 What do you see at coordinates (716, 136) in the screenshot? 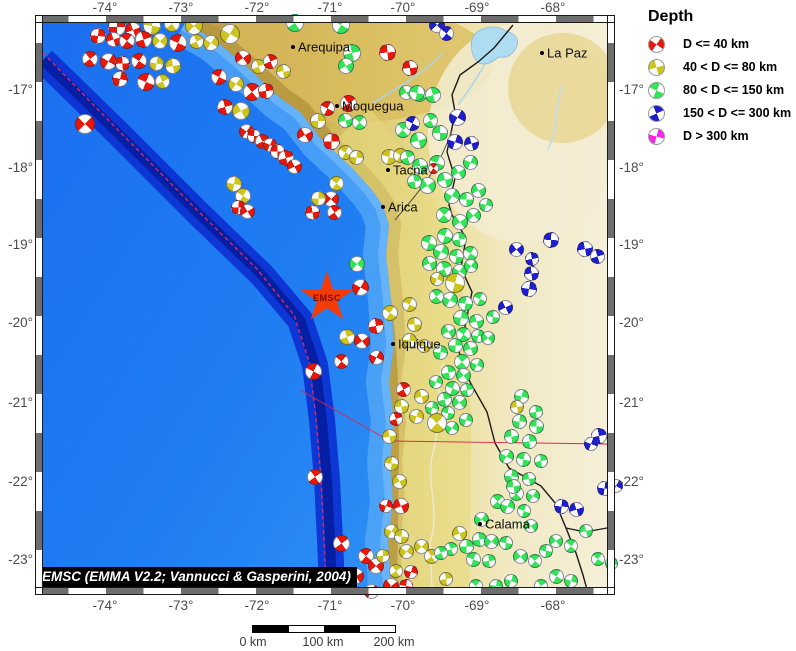
I see `legend-label: D > 300 km` at bounding box center [716, 136].